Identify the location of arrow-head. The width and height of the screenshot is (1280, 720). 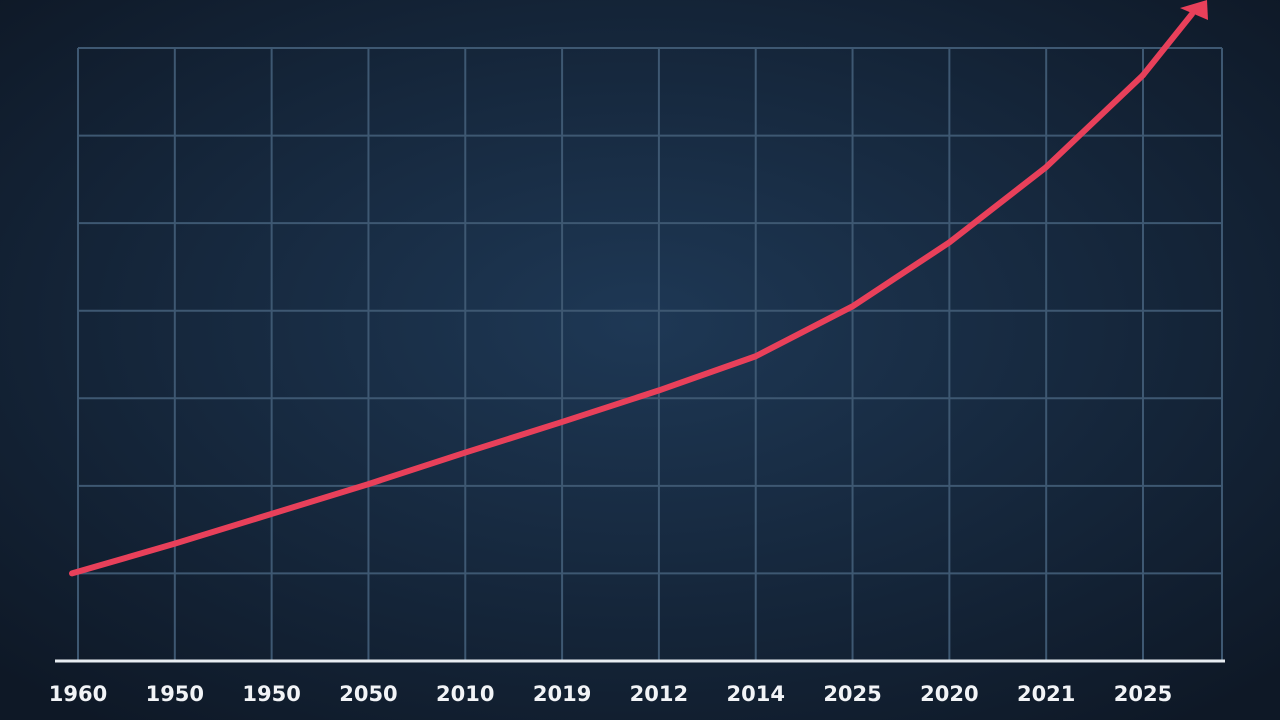
(1194, 10).